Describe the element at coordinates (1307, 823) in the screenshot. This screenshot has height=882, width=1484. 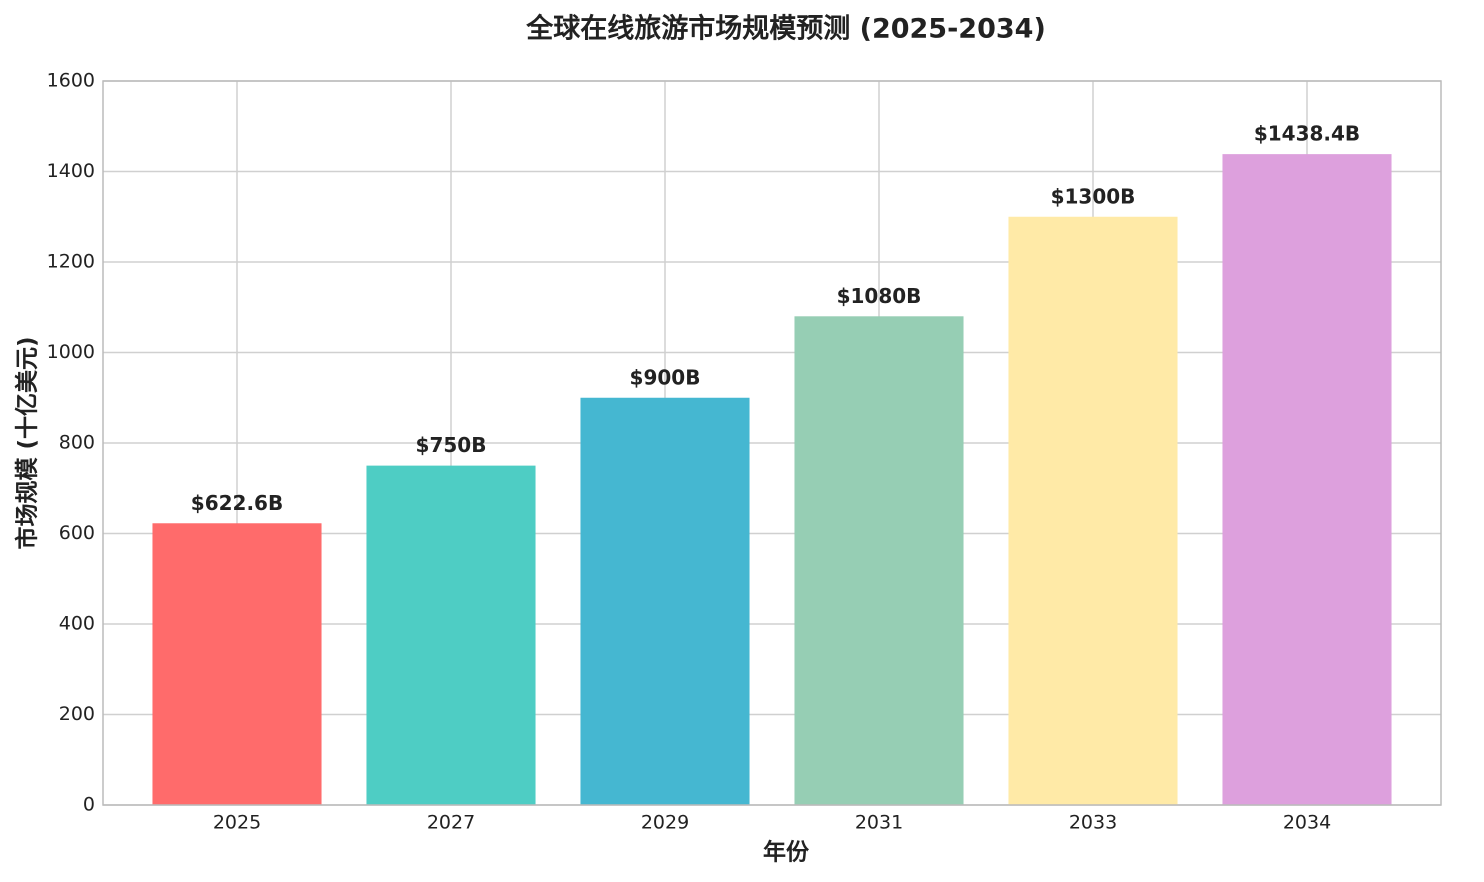
I see `x-tick-label: 2034` at that location.